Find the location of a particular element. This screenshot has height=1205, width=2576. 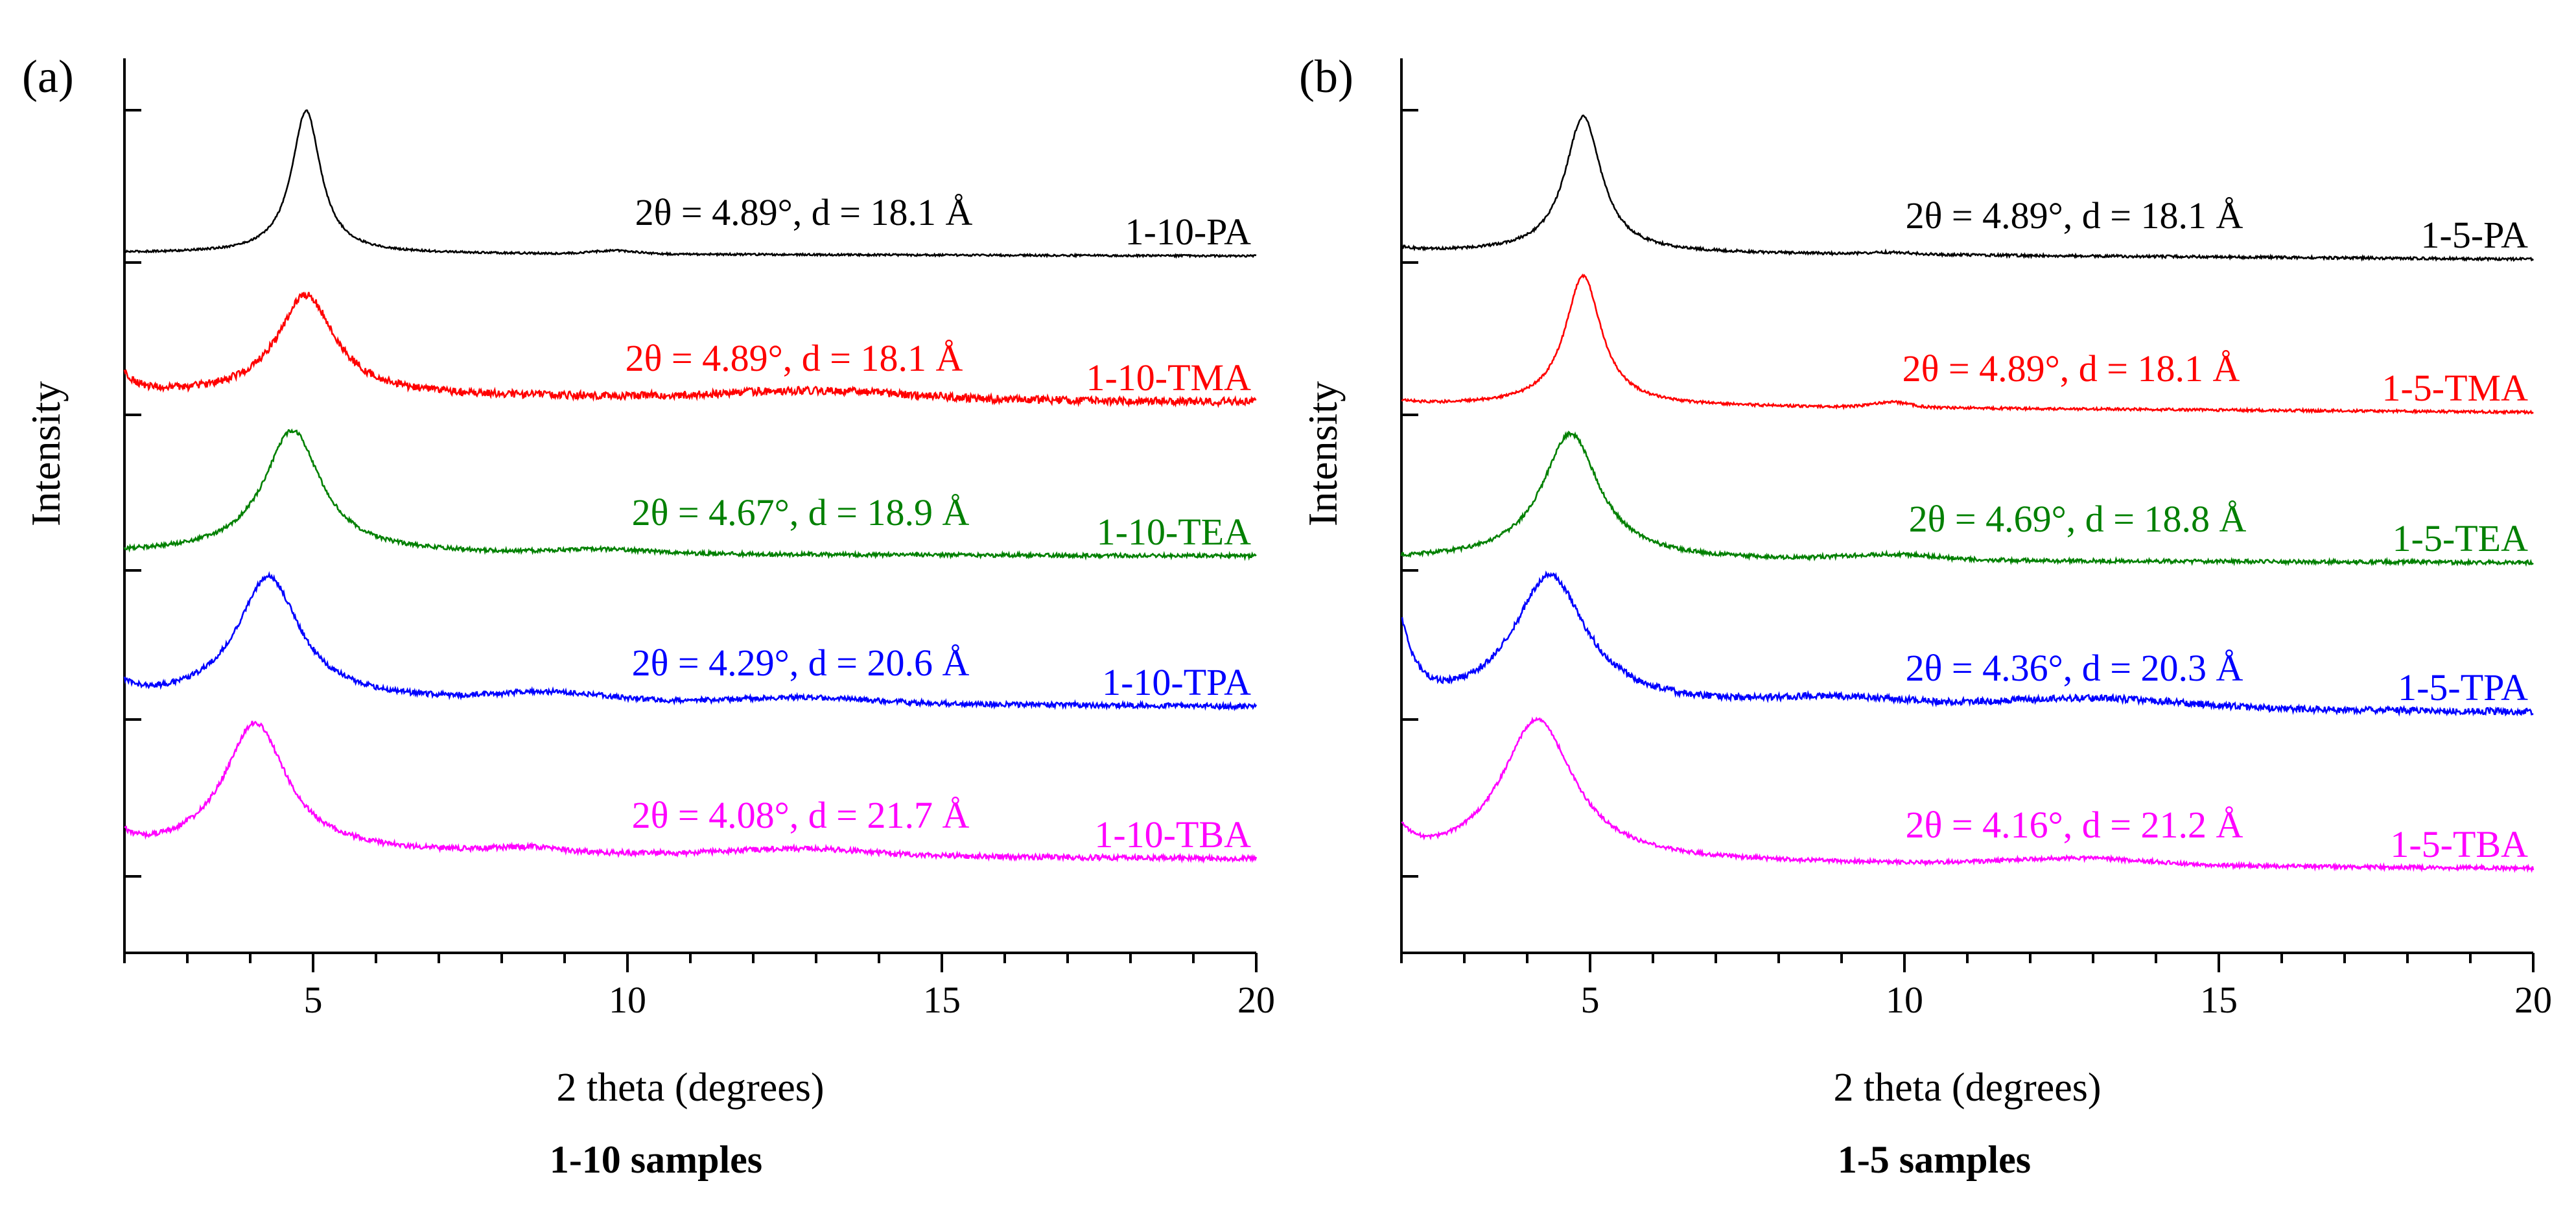

series-name-label: 1-5-PA is located at coordinates (2475, 235).